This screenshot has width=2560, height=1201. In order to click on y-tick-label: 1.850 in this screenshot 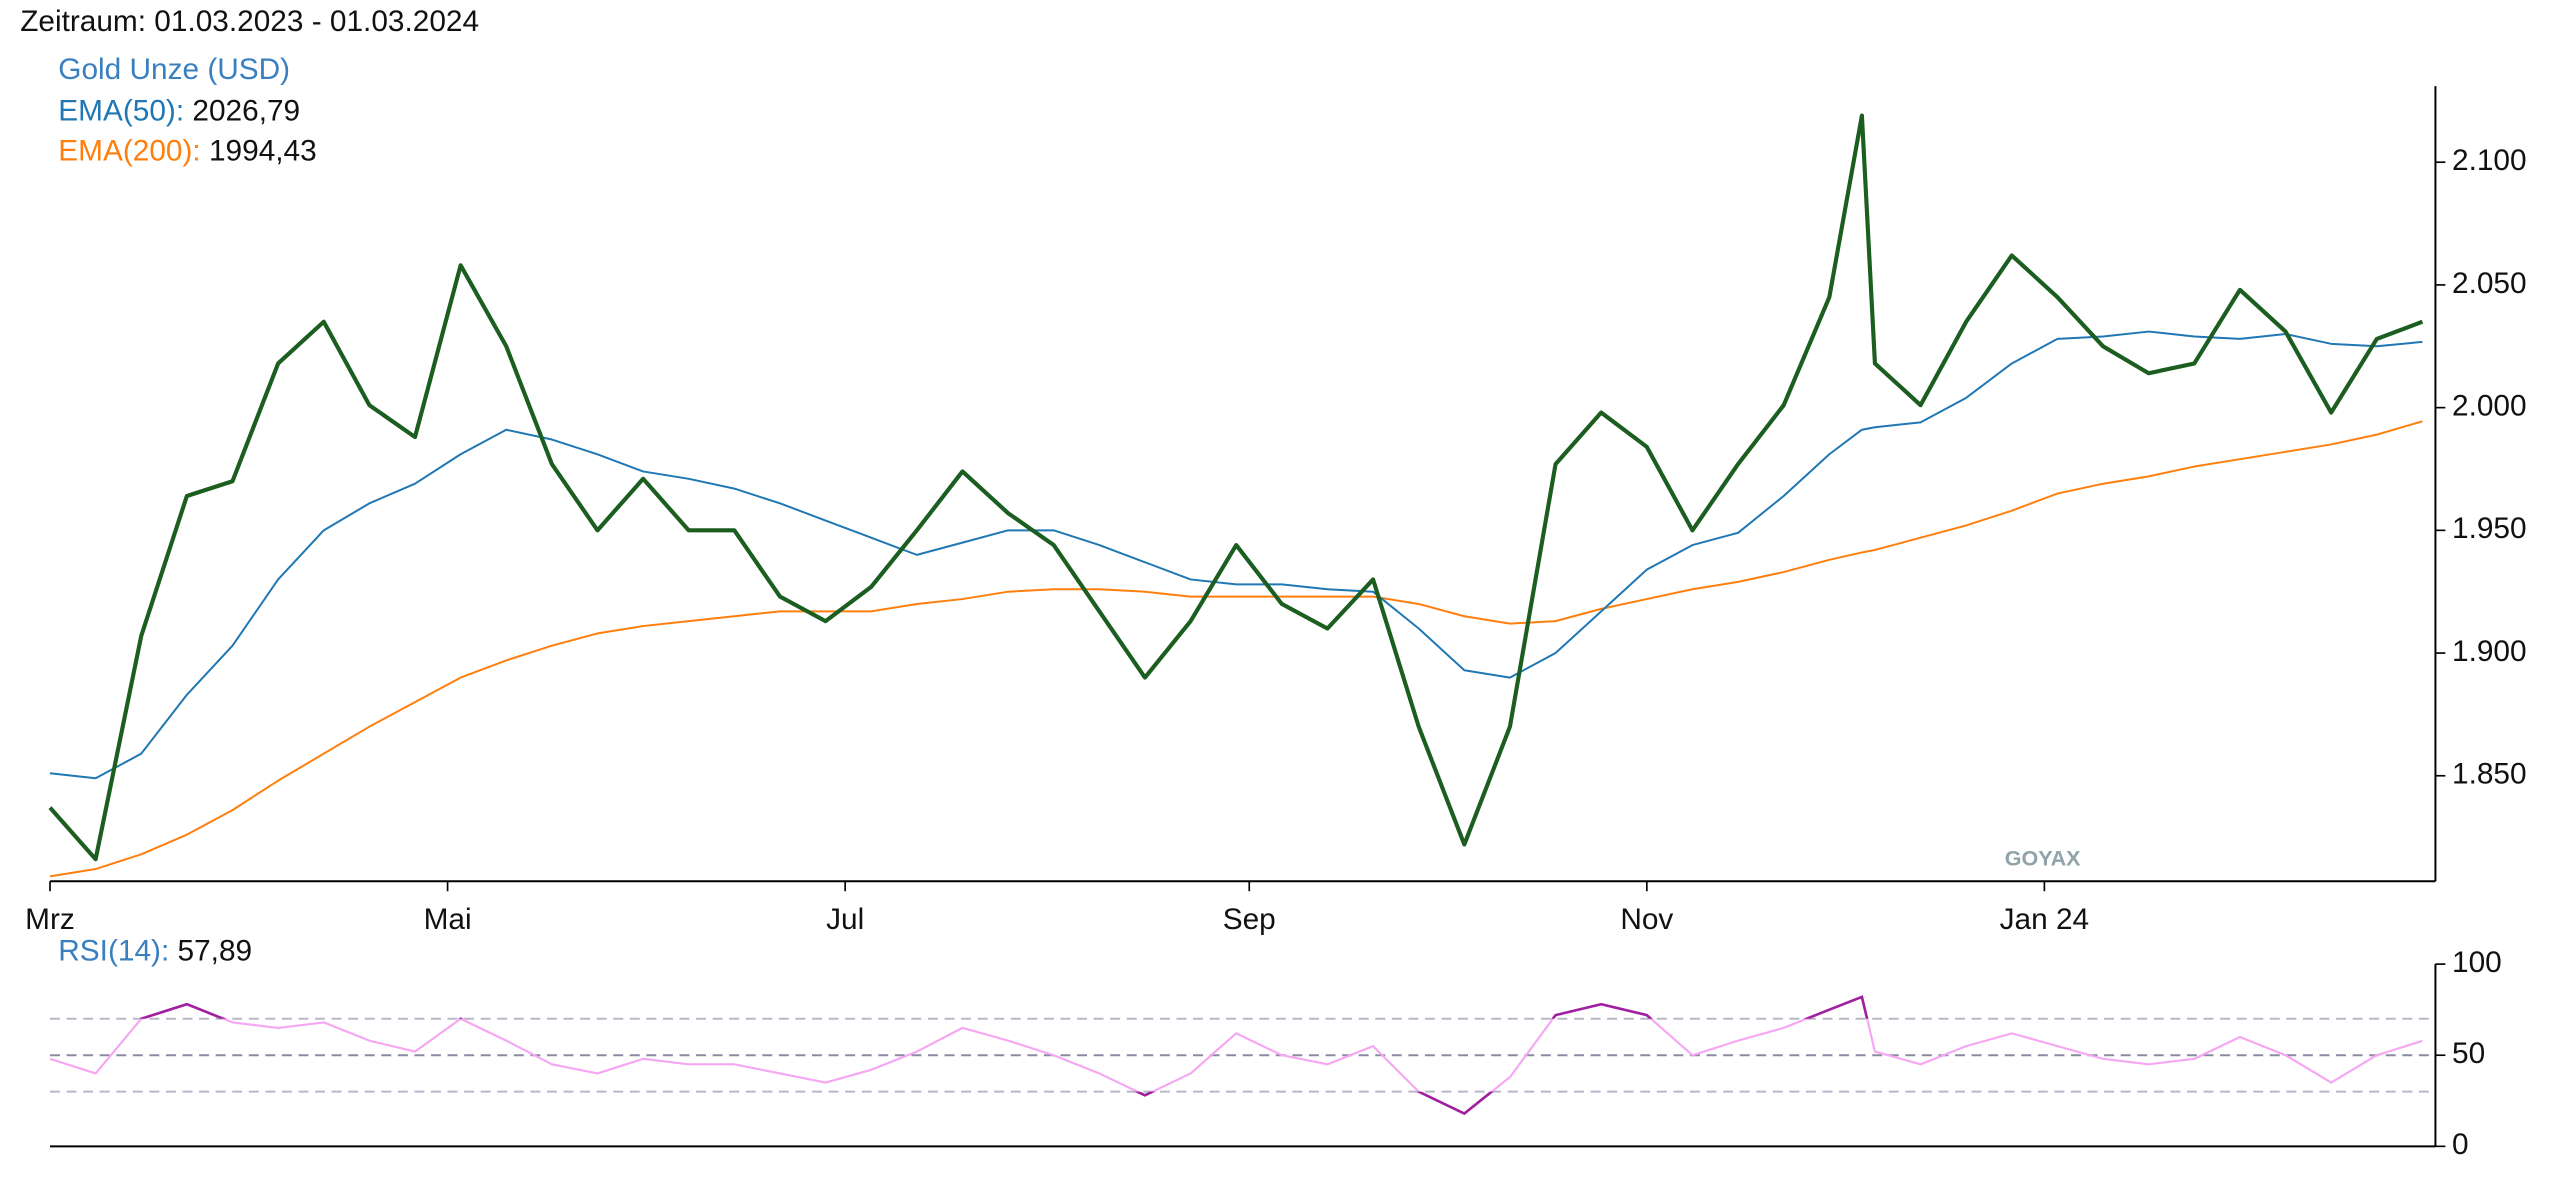, I will do `click(2489, 774)`.